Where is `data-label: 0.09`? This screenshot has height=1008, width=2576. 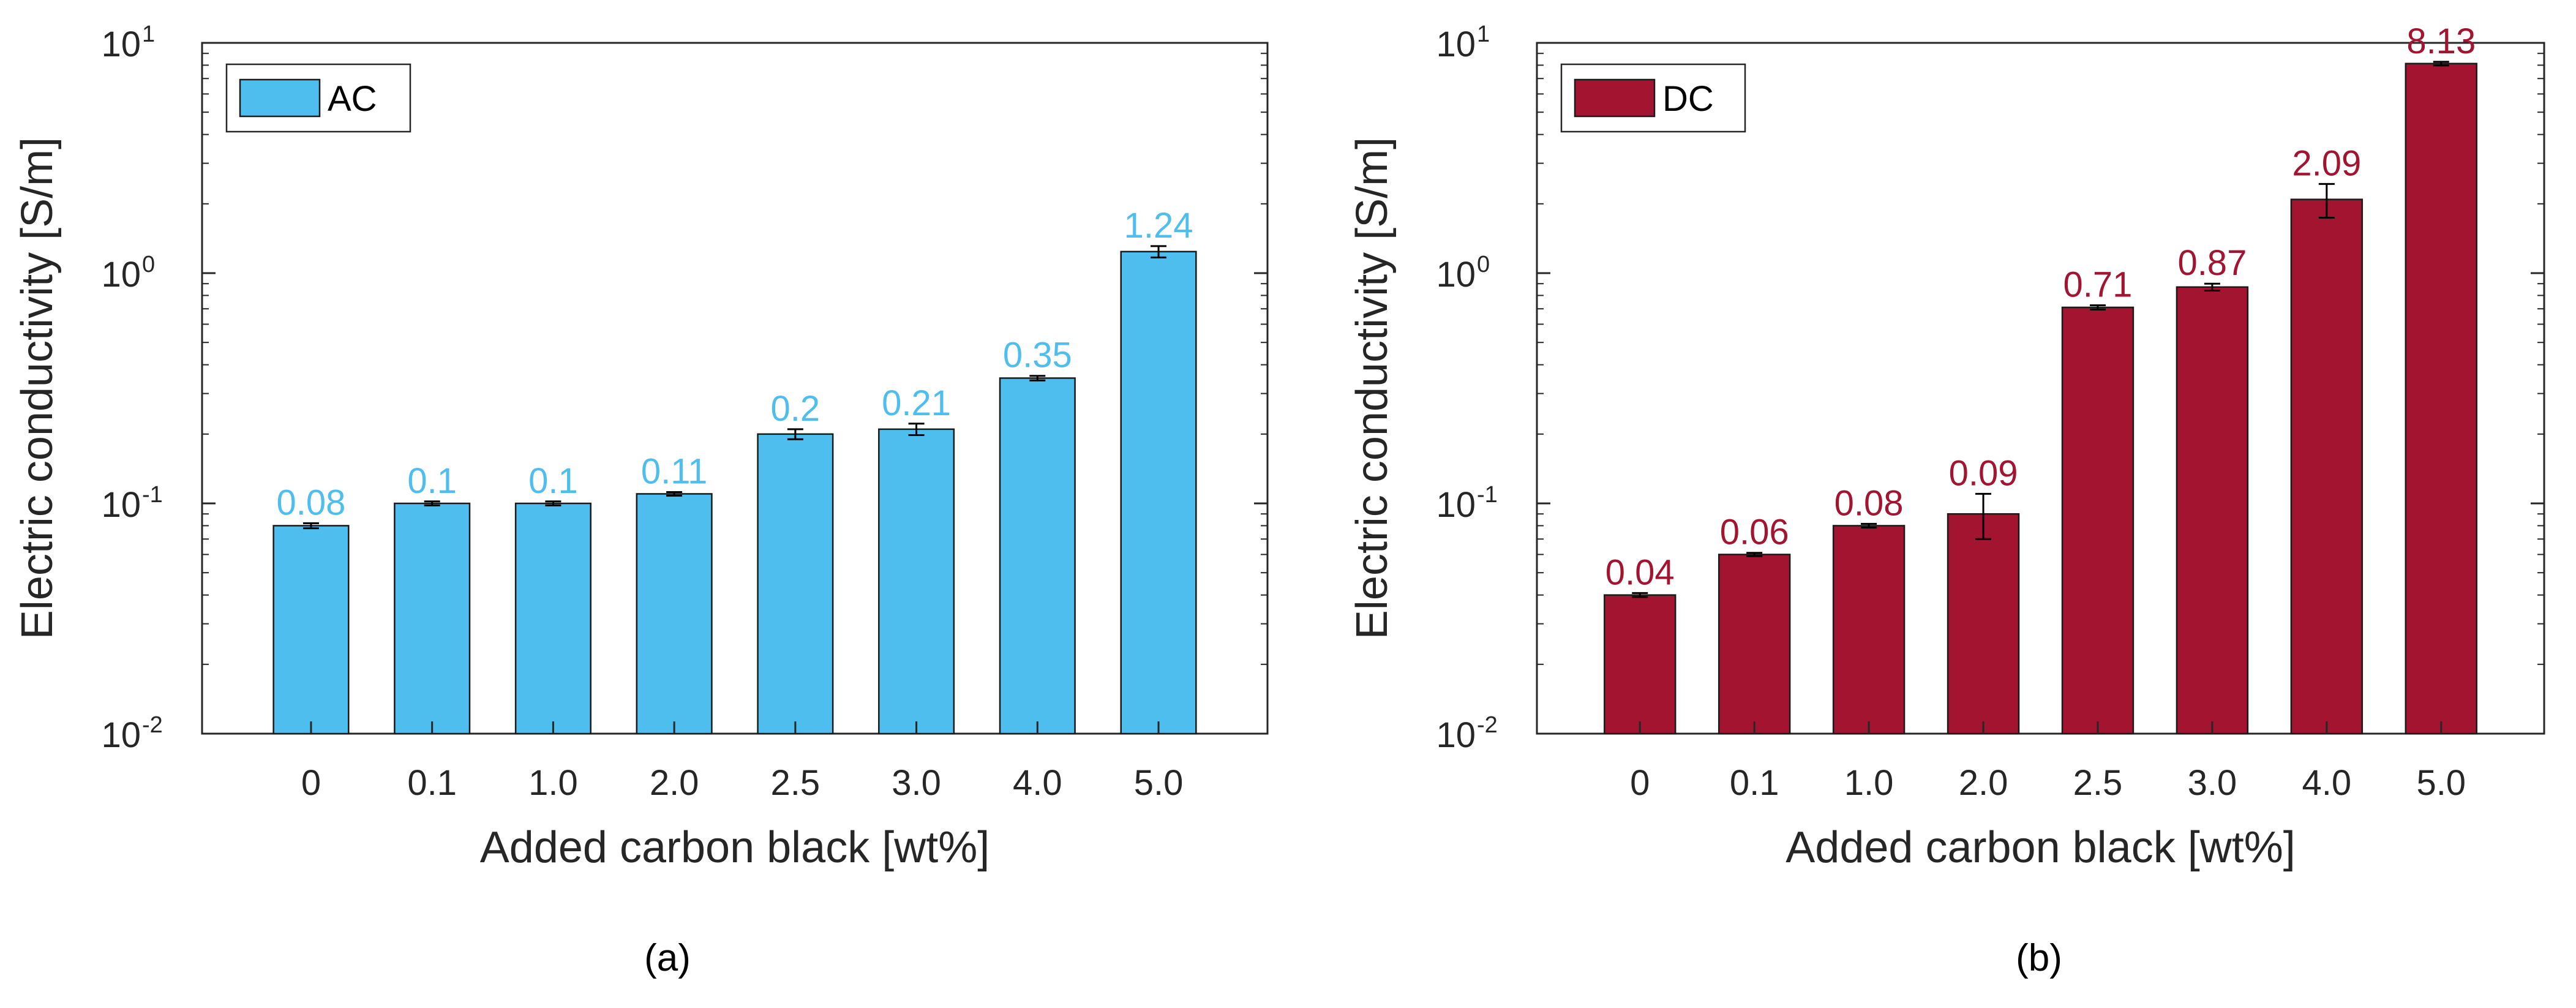 data-label: 0.09 is located at coordinates (1983, 473).